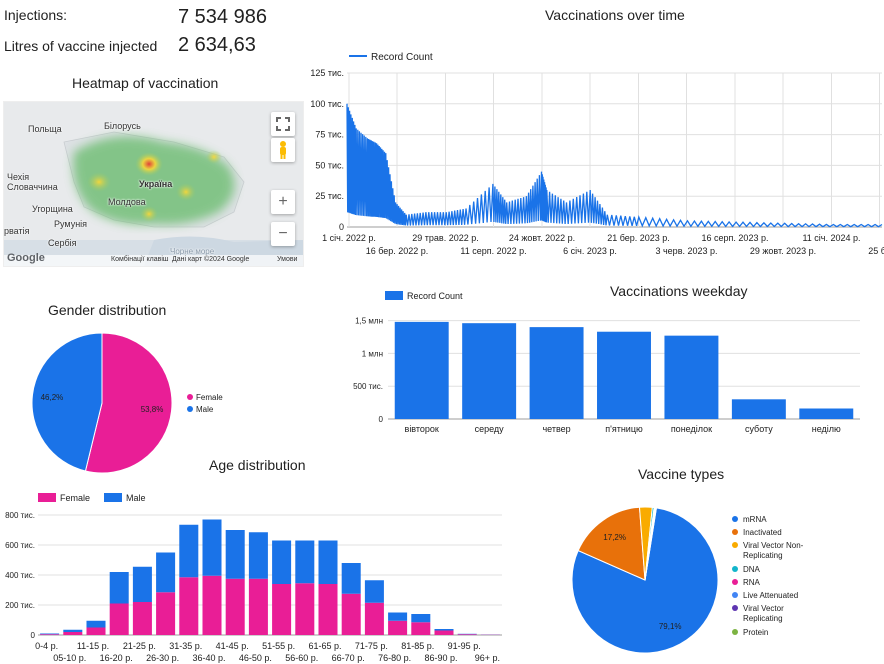  What do you see at coordinates (52, 397) in the screenshot?
I see `gender-slice-label: 46,2%` at bounding box center [52, 397].